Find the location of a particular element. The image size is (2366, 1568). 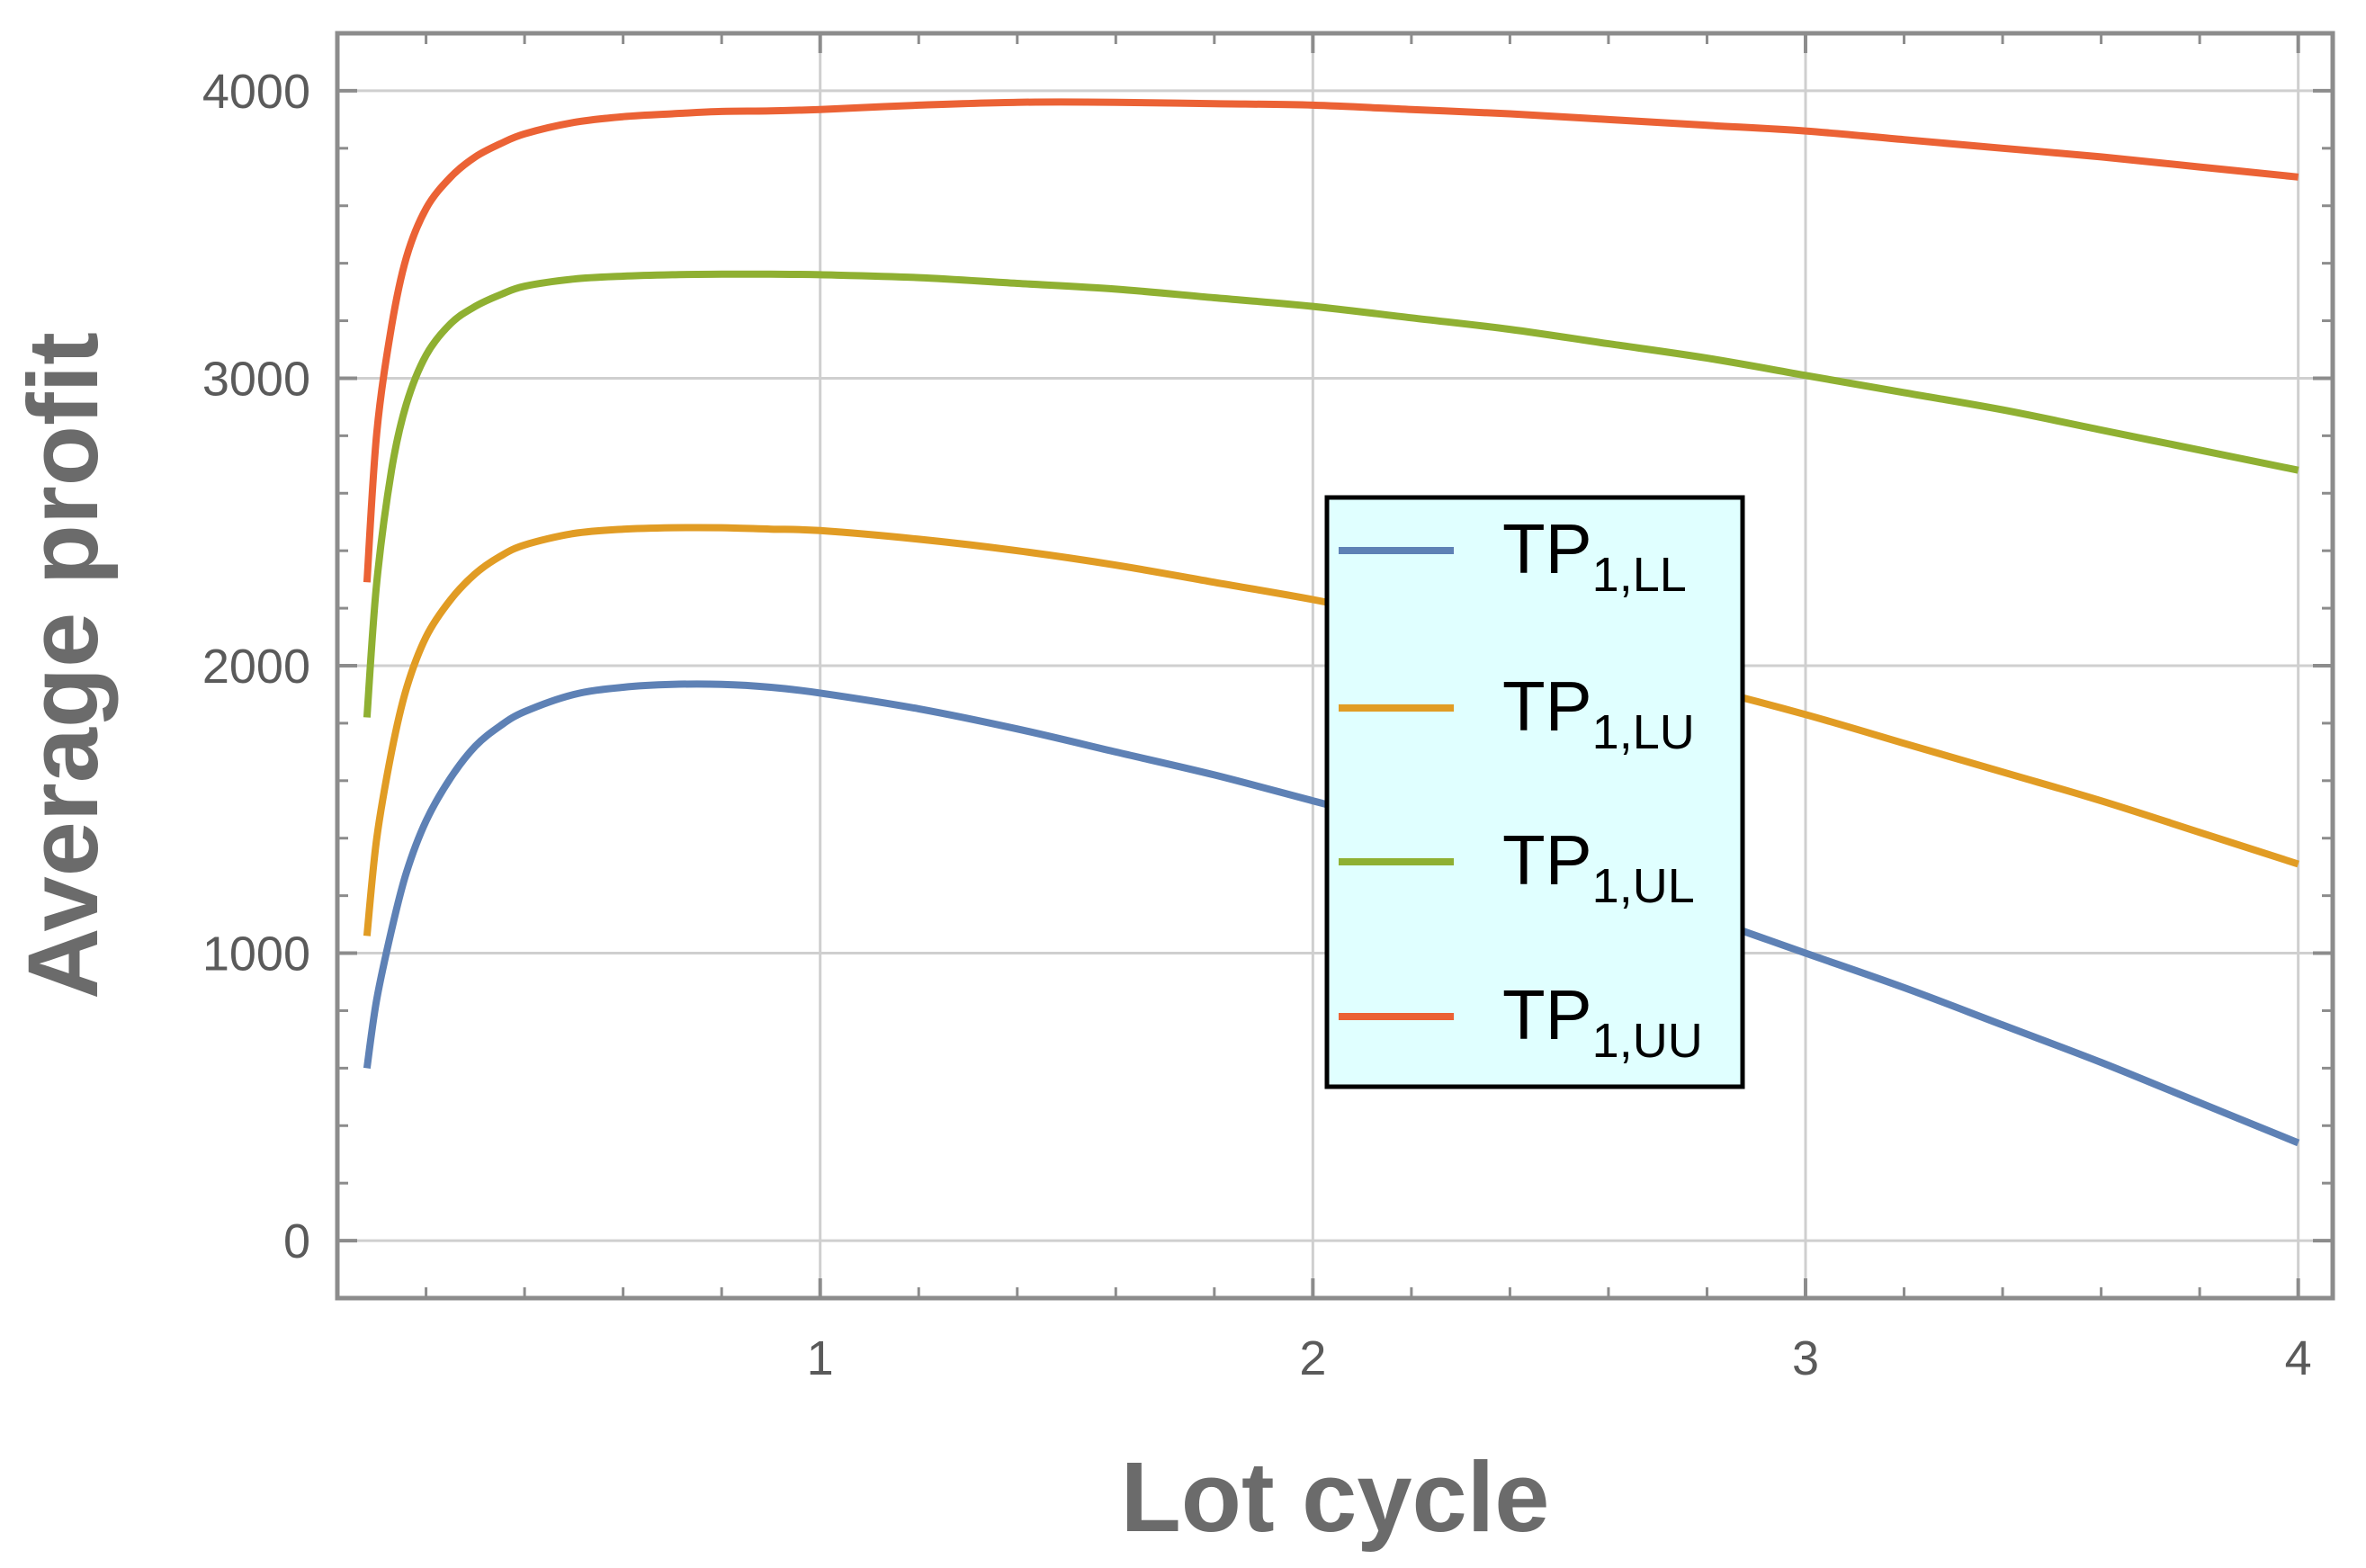

legend-label-uu: TP1,UU is located at coordinates (1602, 1021).